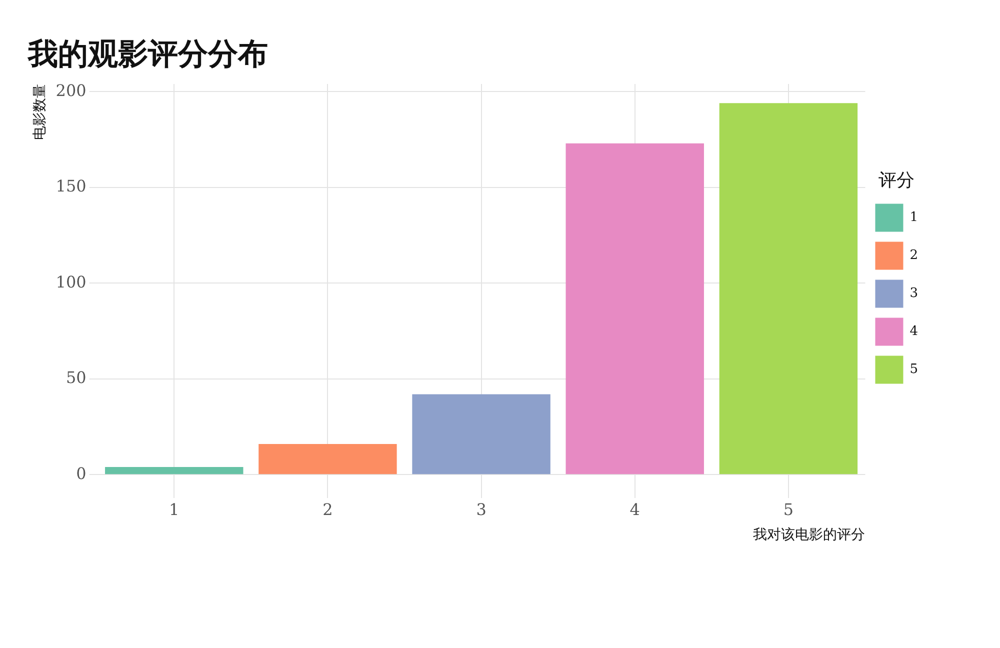 Image resolution: width=1000 pixels, height=648 pixels. What do you see at coordinates (71, 186) in the screenshot?
I see `y-tick-label: 150` at bounding box center [71, 186].